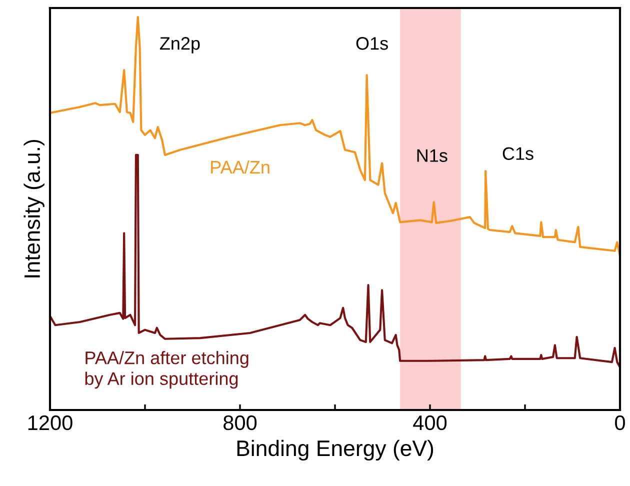 This screenshot has height=486, width=630. Describe the element at coordinates (240, 167) in the screenshot. I see `series-label: PAA/Zn` at that location.